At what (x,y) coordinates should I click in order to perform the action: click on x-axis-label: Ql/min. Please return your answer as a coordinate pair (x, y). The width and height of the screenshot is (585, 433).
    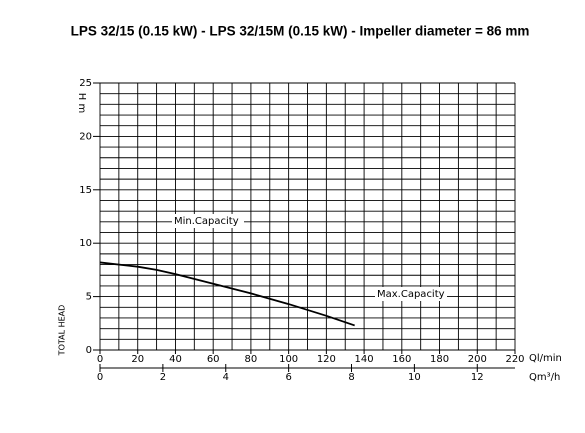
    Looking at the image, I should click on (545, 358).